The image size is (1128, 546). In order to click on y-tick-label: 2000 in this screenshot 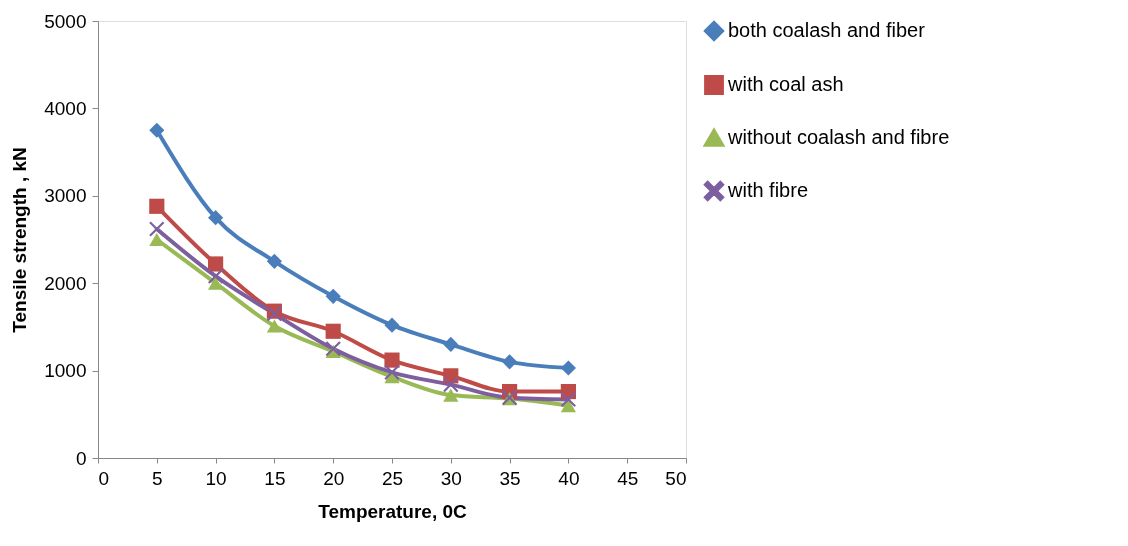, I will do `click(65, 283)`.